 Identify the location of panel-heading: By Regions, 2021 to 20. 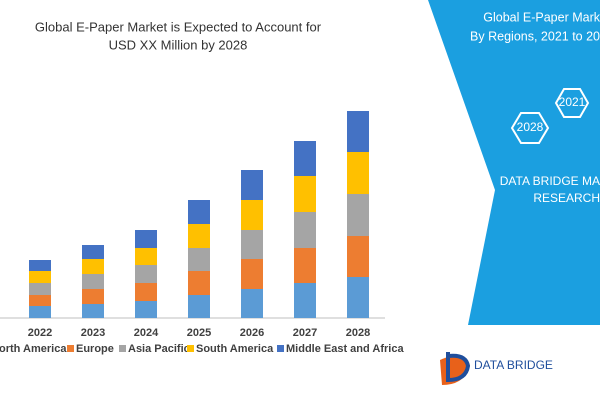
(535, 36).